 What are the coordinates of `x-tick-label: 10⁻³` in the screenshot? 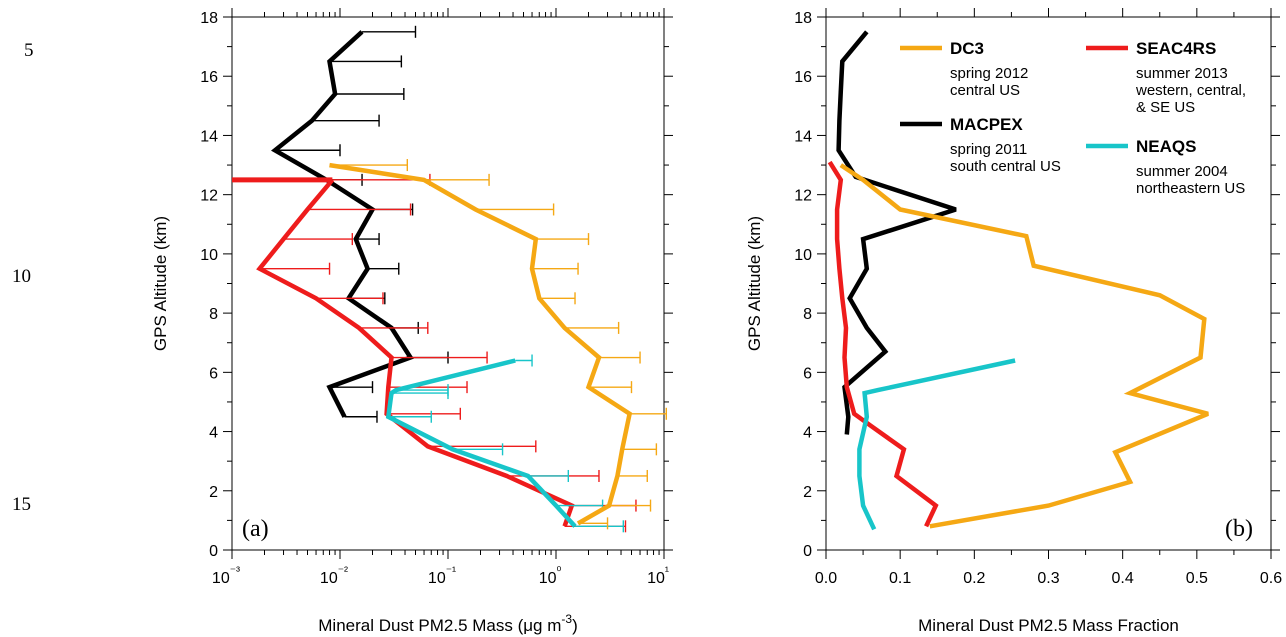 It's located at (226, 575).